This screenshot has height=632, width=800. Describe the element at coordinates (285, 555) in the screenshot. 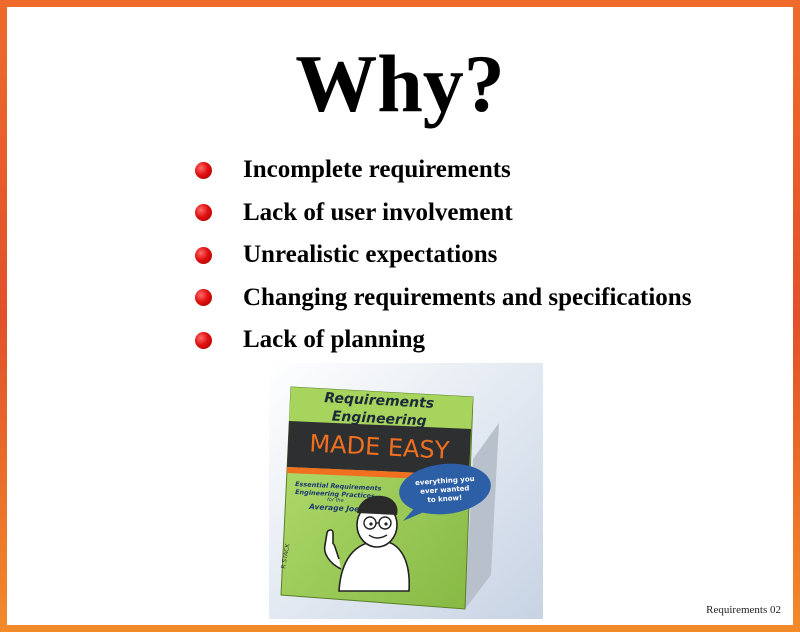

I see `illustrator-signature: R STACK` at that location.